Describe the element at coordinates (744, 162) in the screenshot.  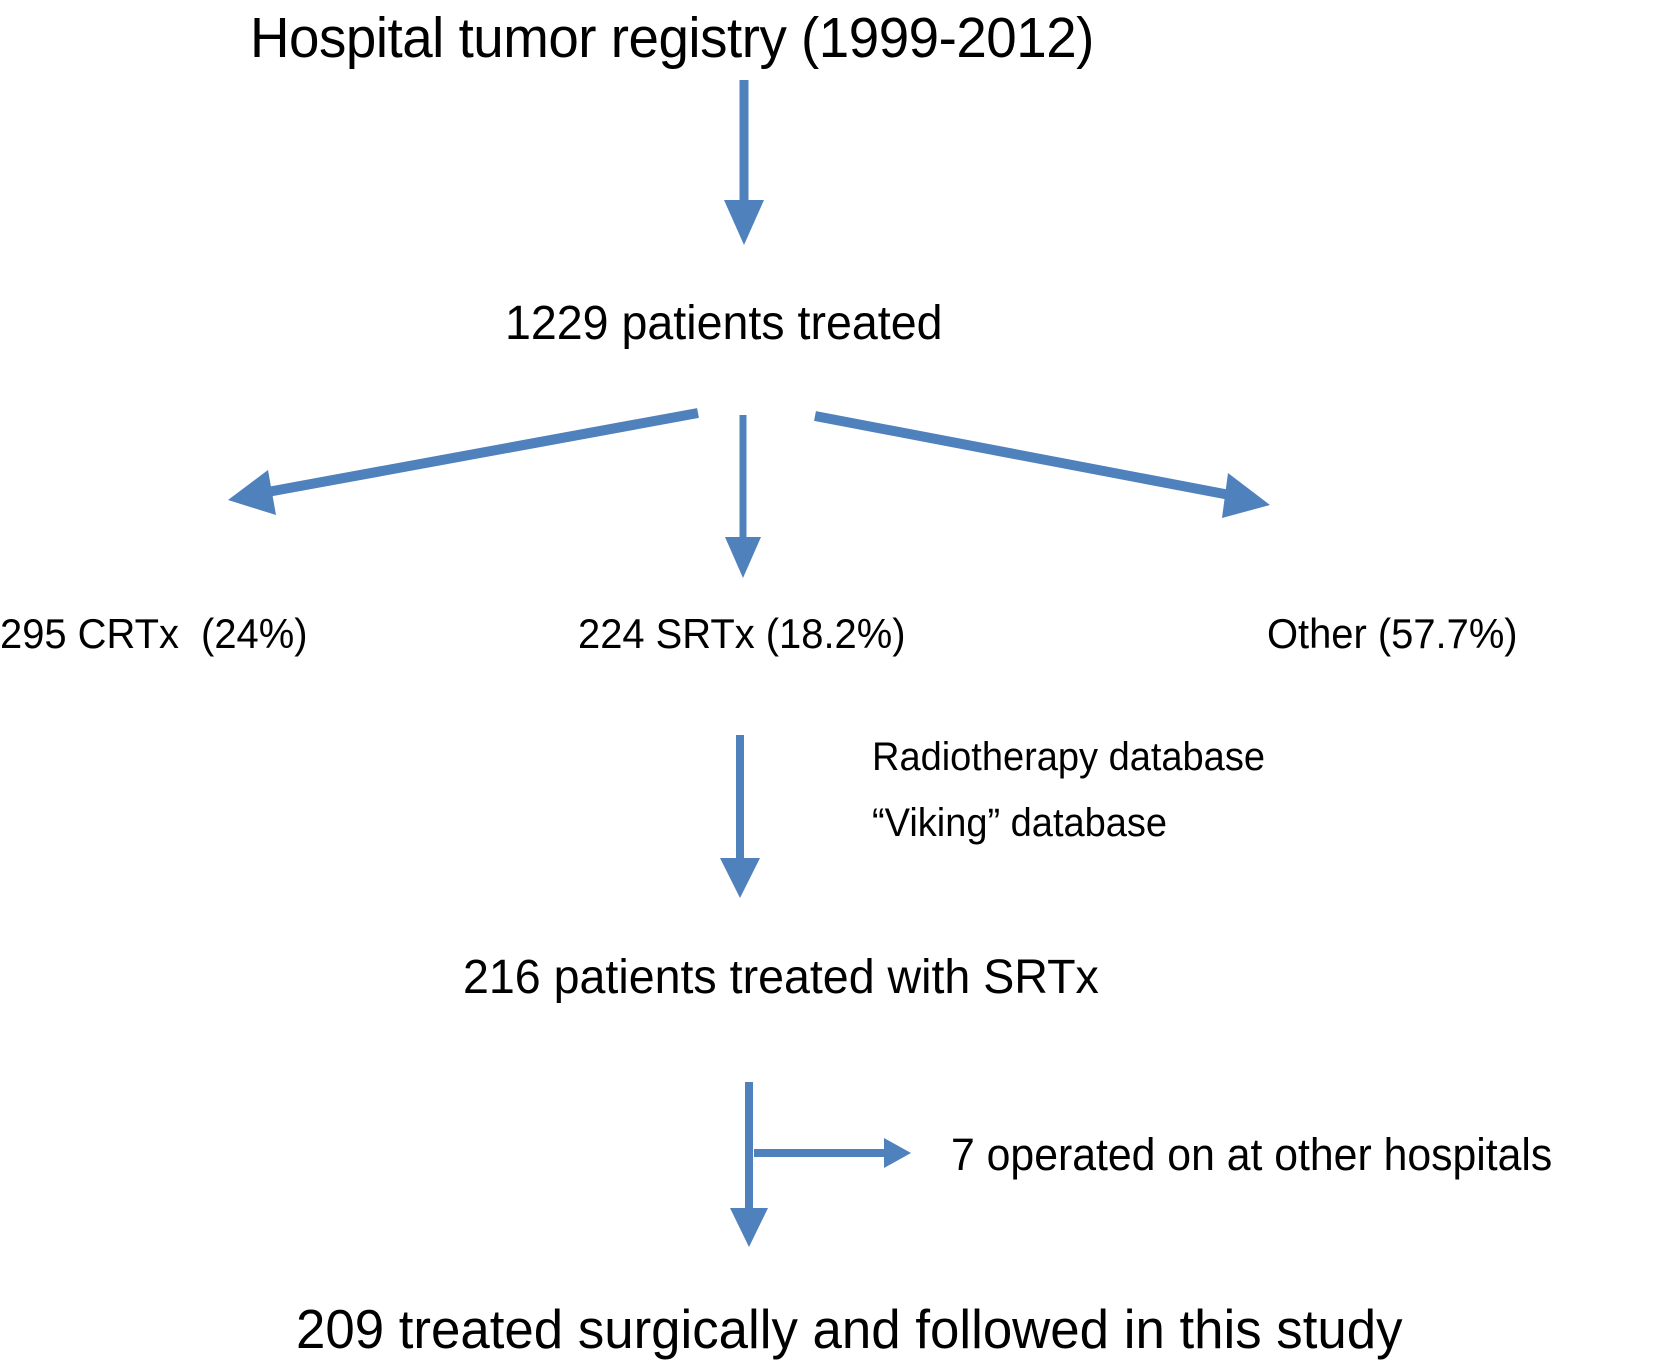
I see `arrow-registry-to-treated` at that location.